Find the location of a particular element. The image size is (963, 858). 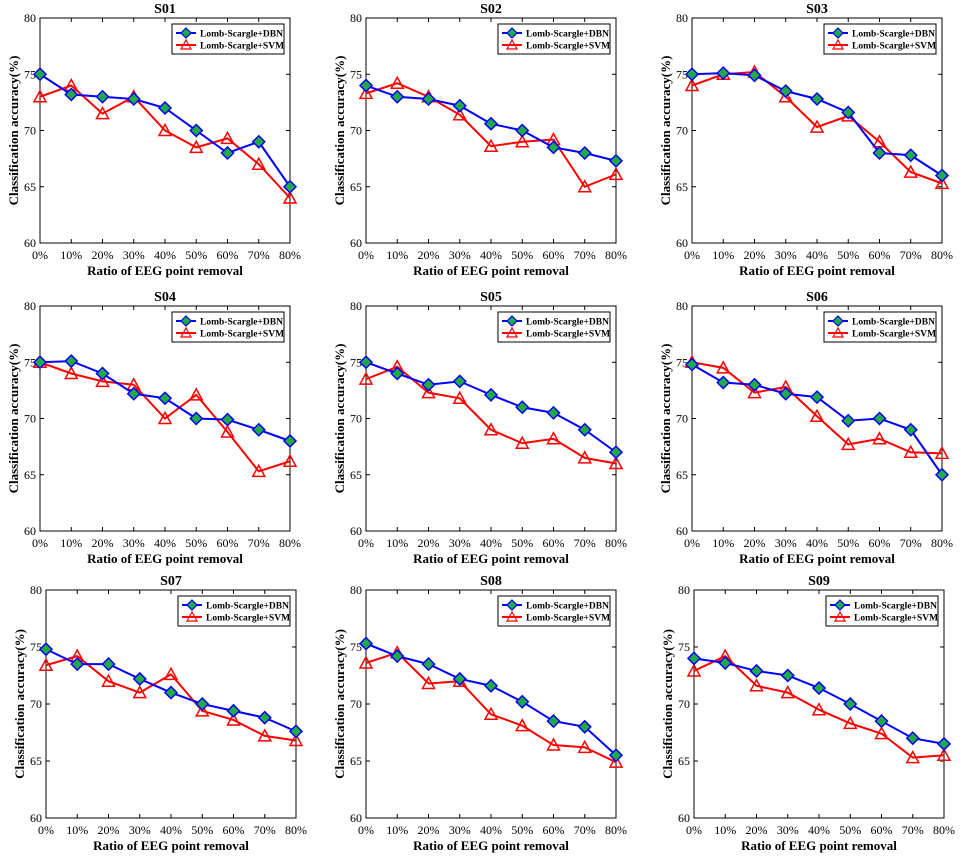

x-tick-label: 50% is located at coordinates (522, 543).